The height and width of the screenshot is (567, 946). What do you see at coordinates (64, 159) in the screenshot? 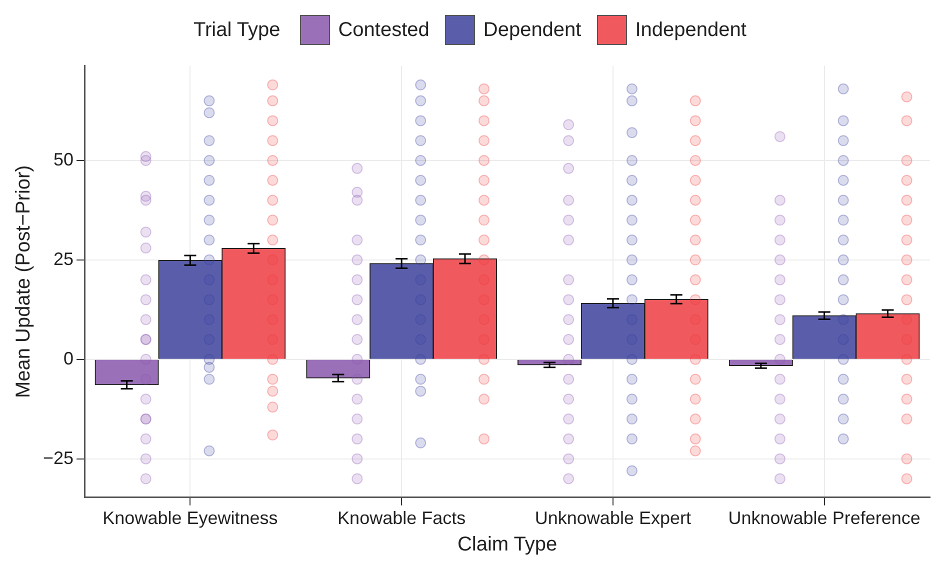
I see `y-tick-label: 50` at bounding box center [64, 159].